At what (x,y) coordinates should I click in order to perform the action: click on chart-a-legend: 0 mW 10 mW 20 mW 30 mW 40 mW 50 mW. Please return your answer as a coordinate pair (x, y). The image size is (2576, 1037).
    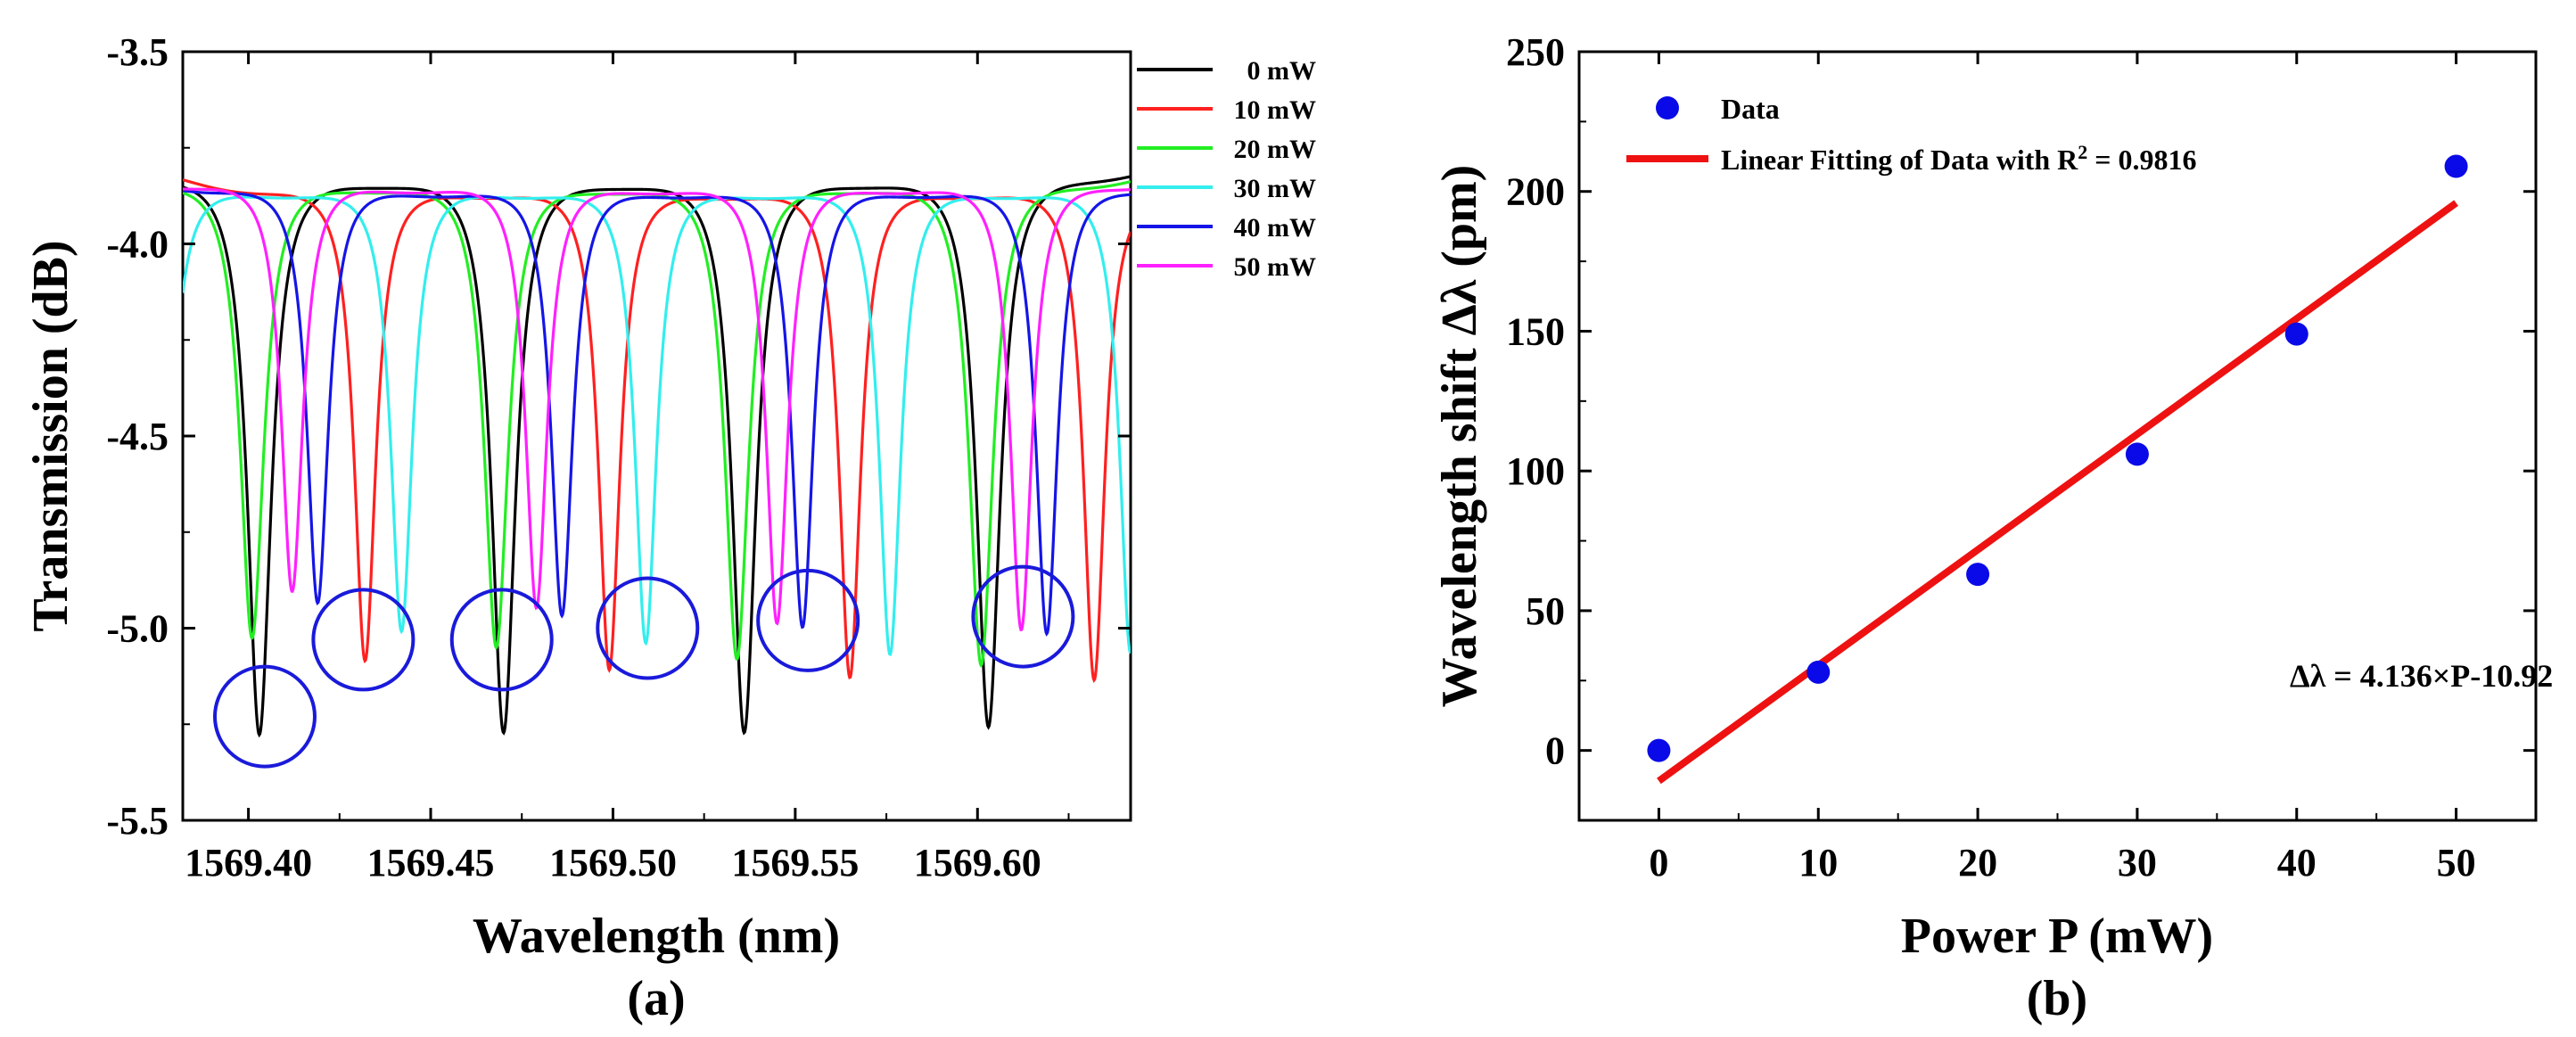
    Looking at the image, I should click on (1226, 169).